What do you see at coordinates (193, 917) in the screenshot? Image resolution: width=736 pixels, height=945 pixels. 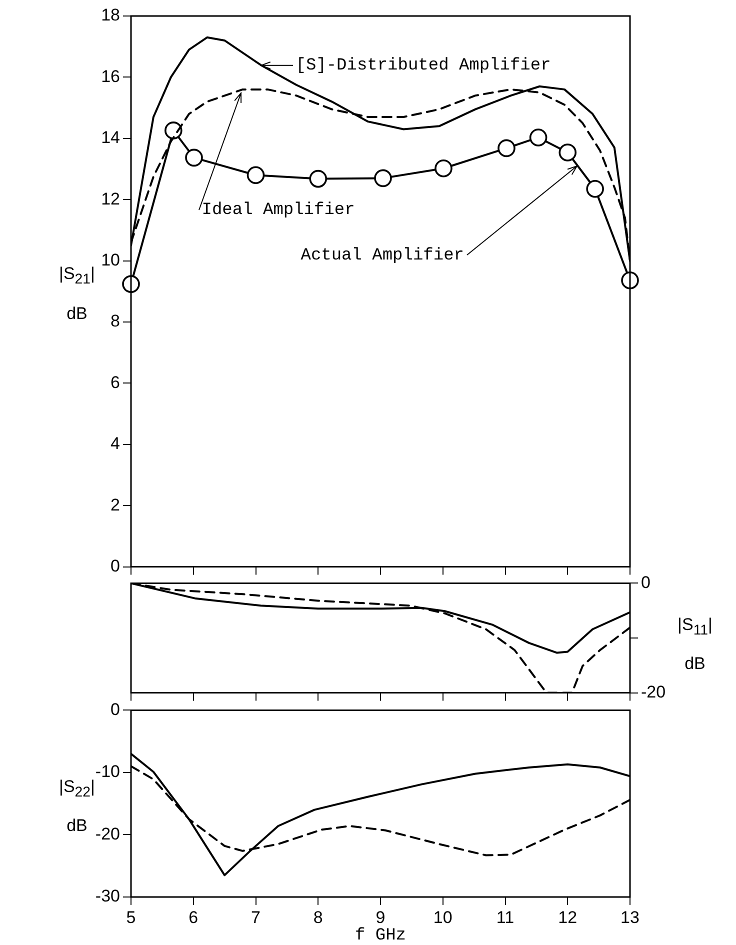 I see `x-tick-label: 6` at bounding box center [193, 917].